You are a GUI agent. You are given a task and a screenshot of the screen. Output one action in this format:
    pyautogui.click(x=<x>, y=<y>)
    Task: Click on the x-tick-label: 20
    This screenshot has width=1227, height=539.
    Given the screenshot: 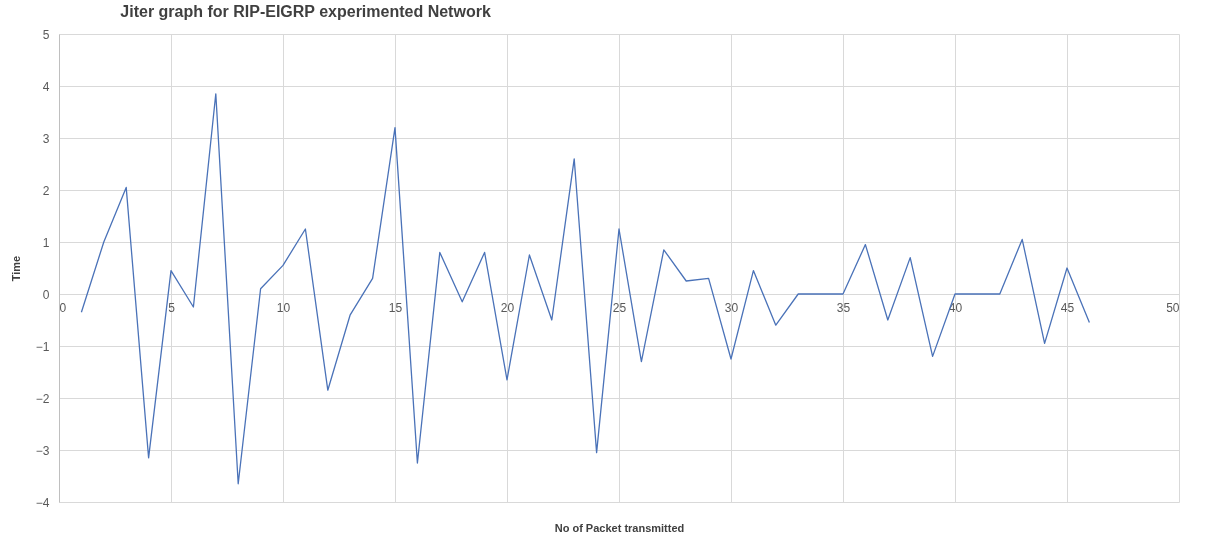 What is the action you would take?
    pyautogui.click(x=507, y=307)
    